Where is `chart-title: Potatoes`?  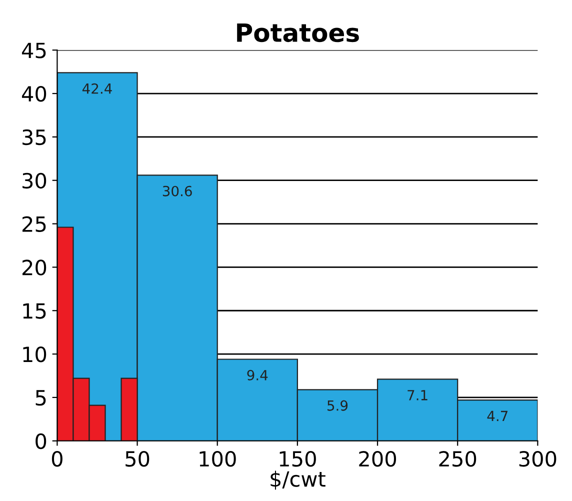 chart-title: Potatoes is located at coordinates (298, 33).